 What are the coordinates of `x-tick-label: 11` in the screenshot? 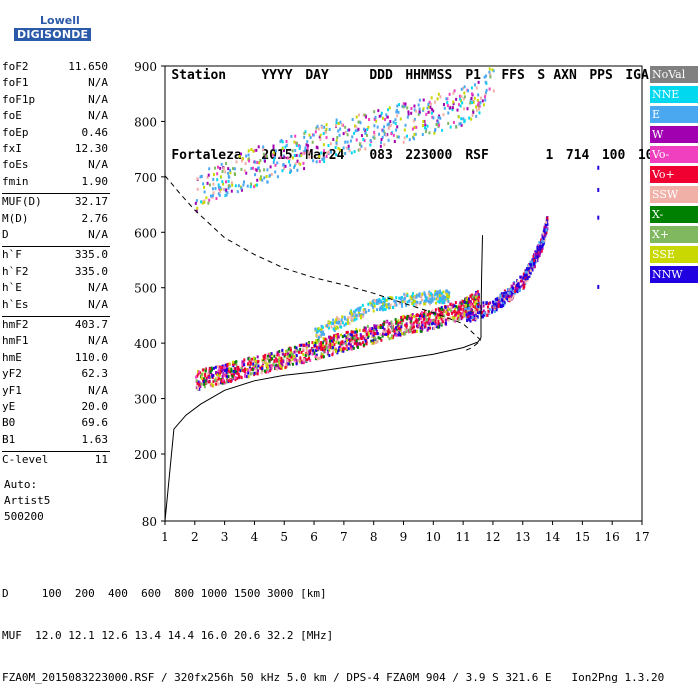 It's located at (462, 537).